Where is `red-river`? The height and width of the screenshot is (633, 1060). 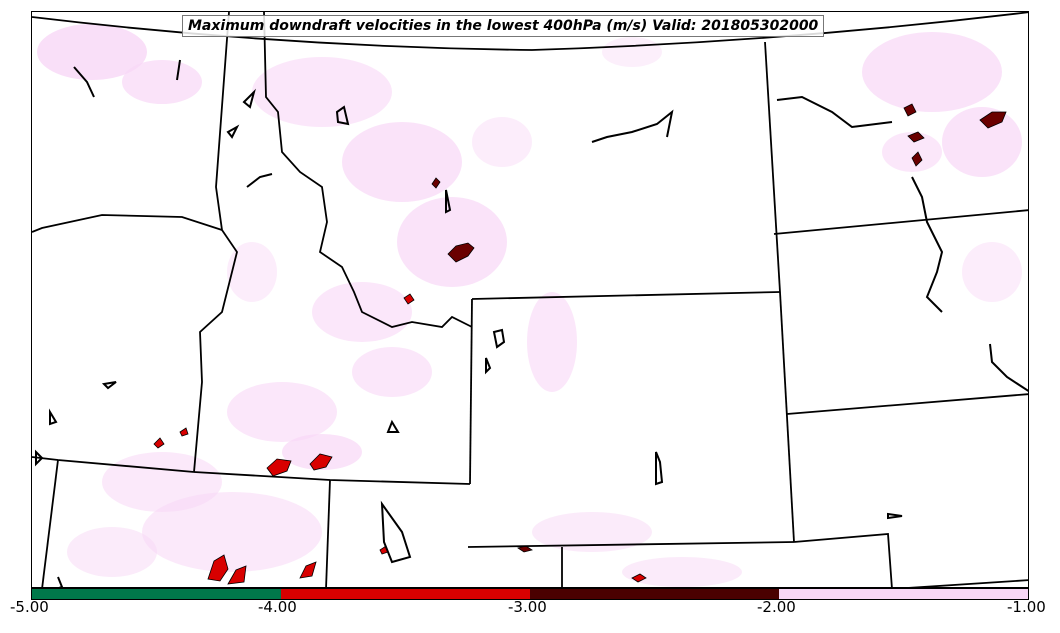
red-river is located at coordinates (927, 244).